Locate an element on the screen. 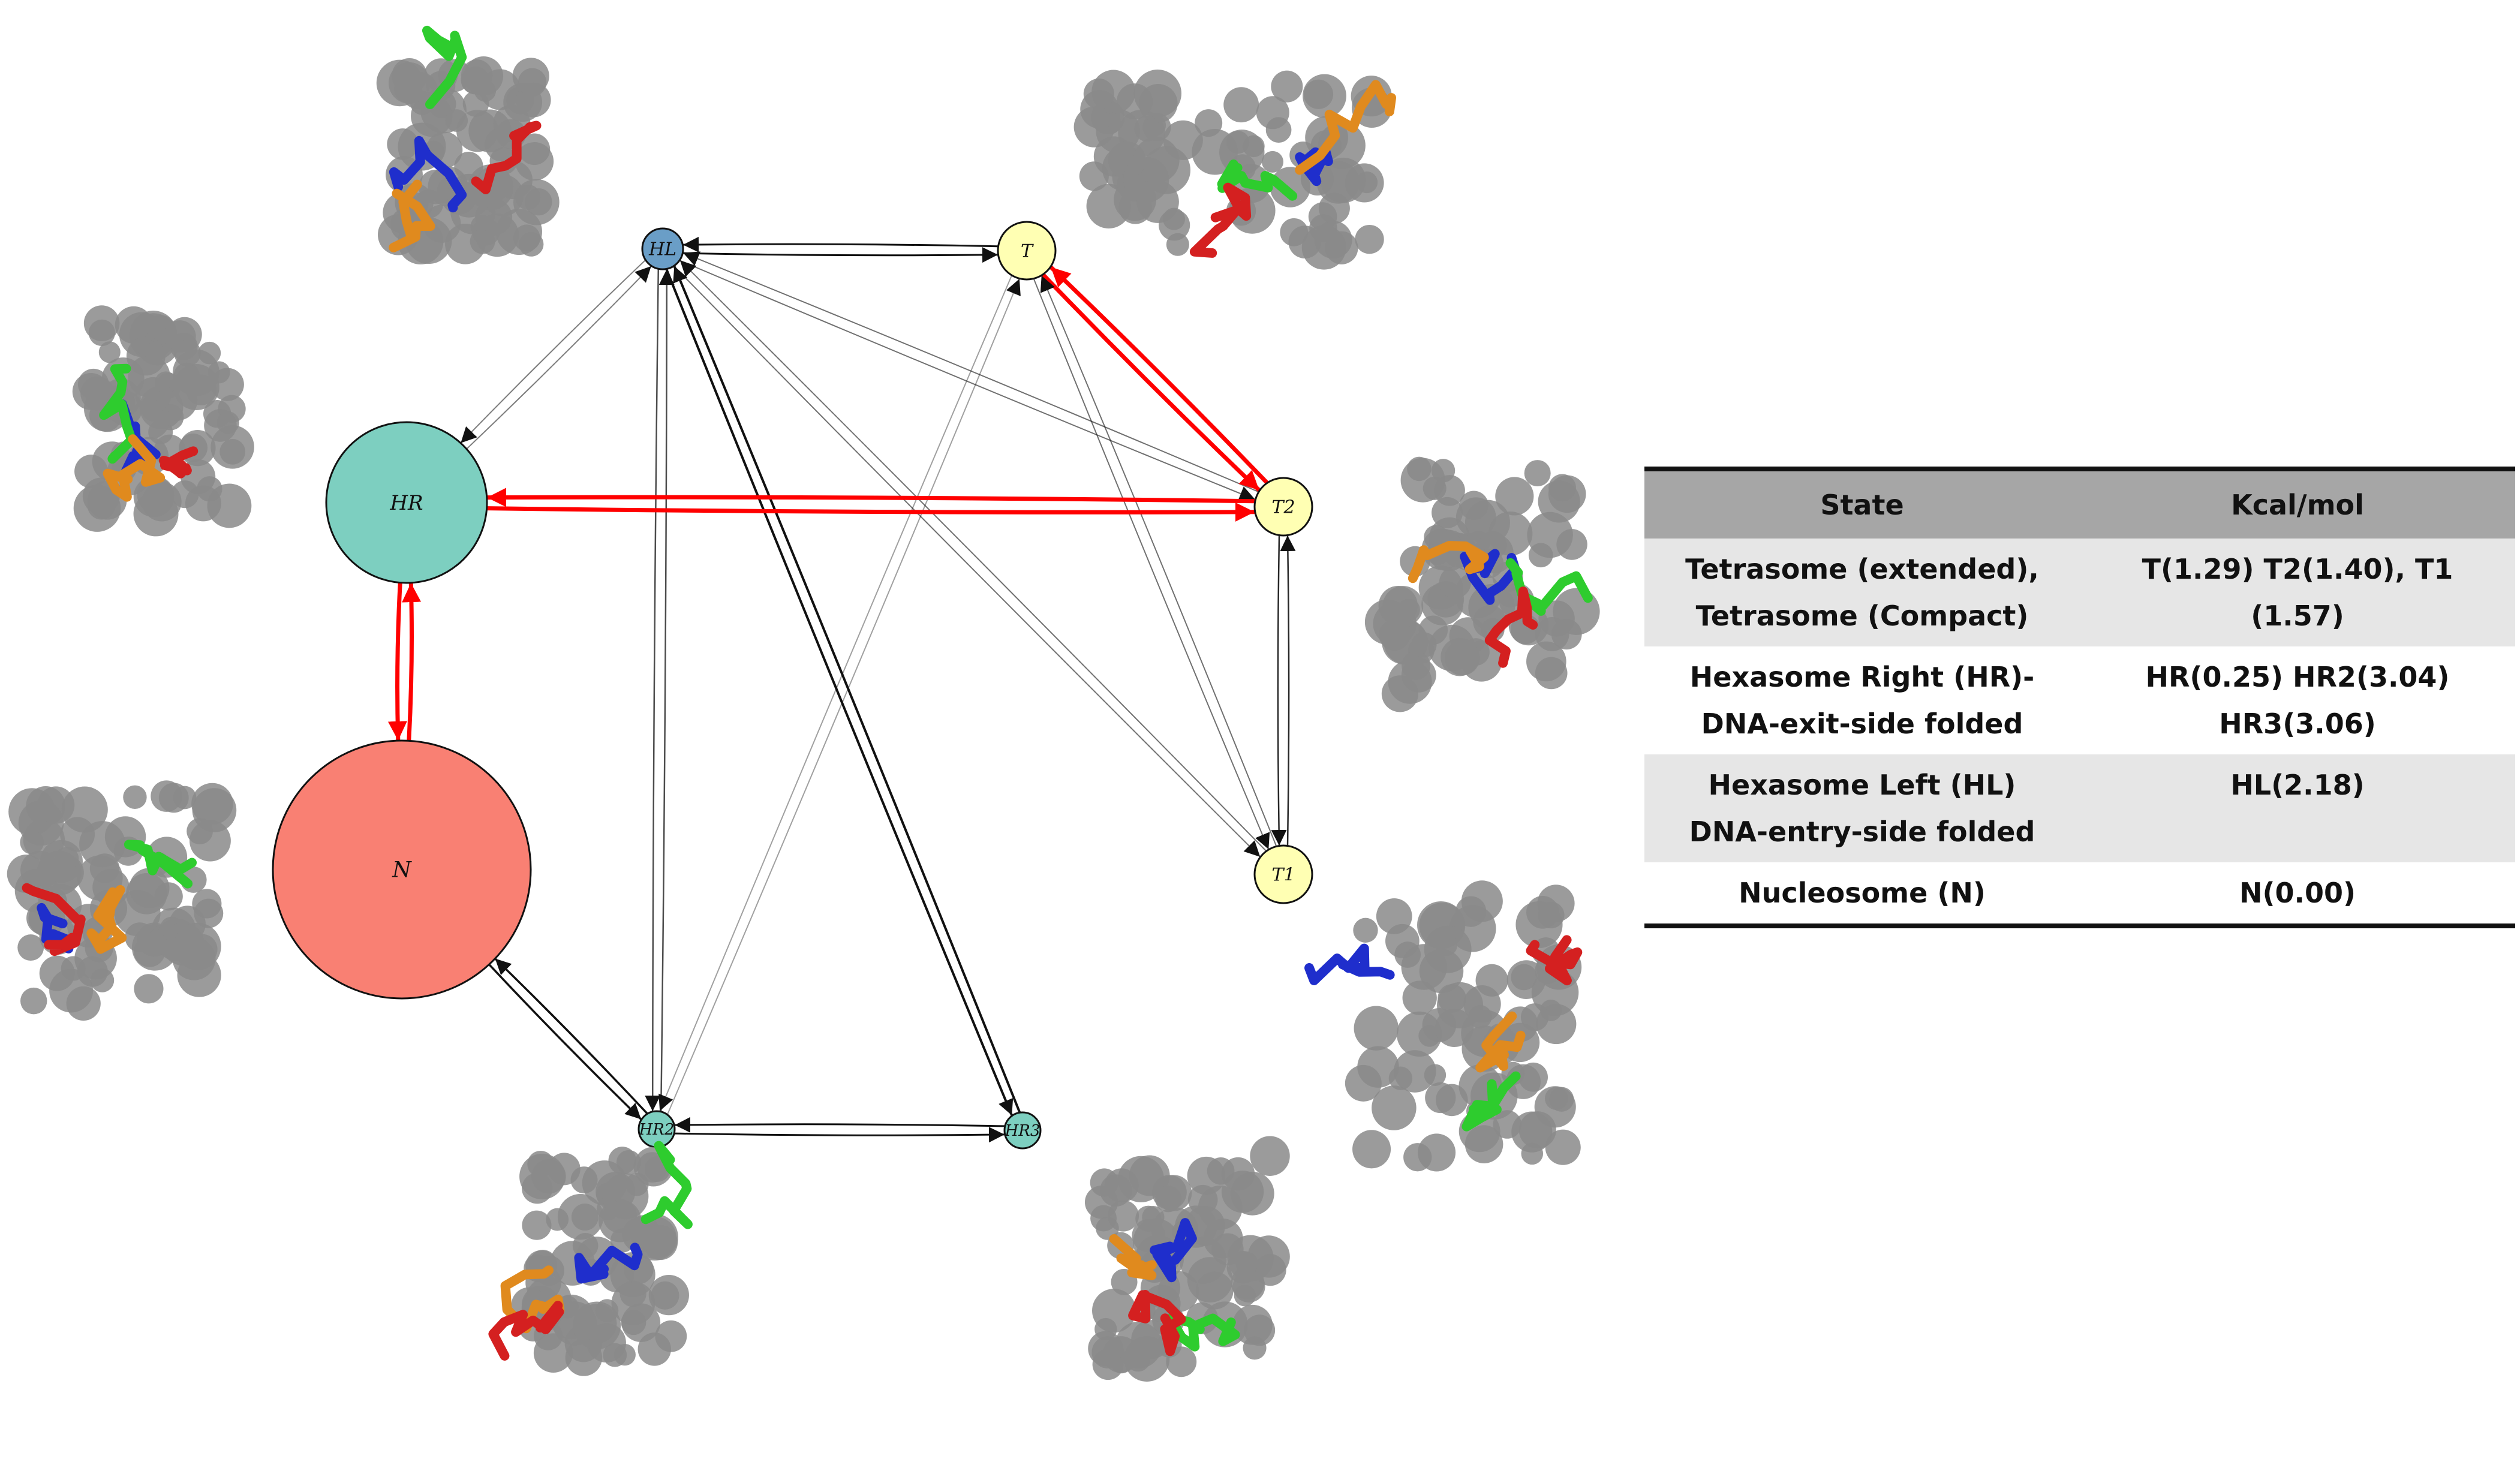 This screenshot has height=1462, width=2520. node-t-circle is located at coordinates (1027, 251).